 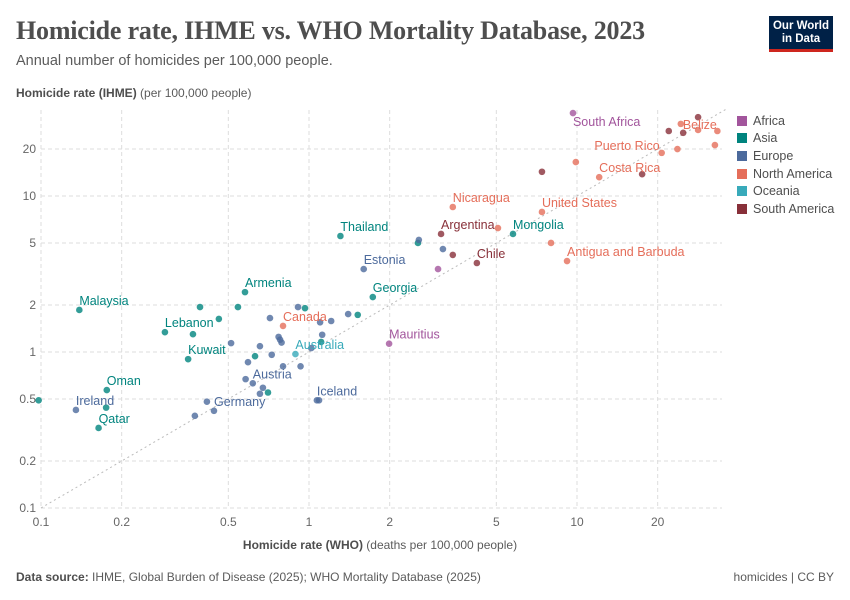 I want to click on legend-label: Asia, so click(x=765, y=138).